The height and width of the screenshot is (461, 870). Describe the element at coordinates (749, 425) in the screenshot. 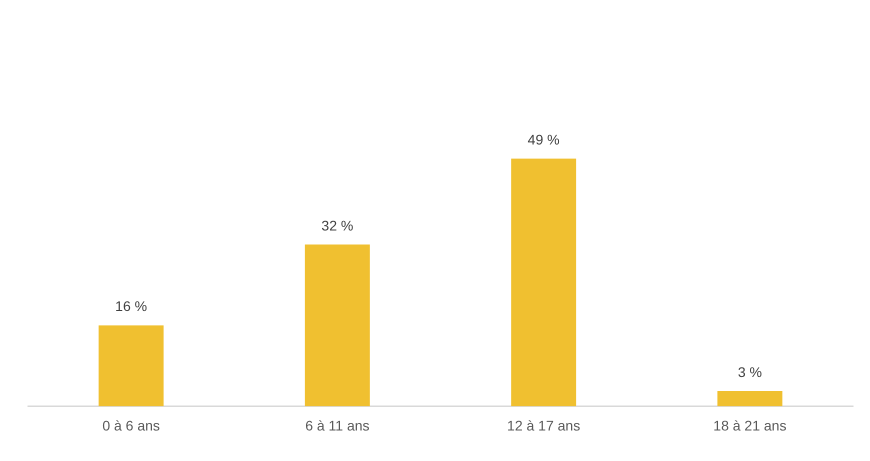

I see `x-tick-label: 18 à 21 ans` at that location.